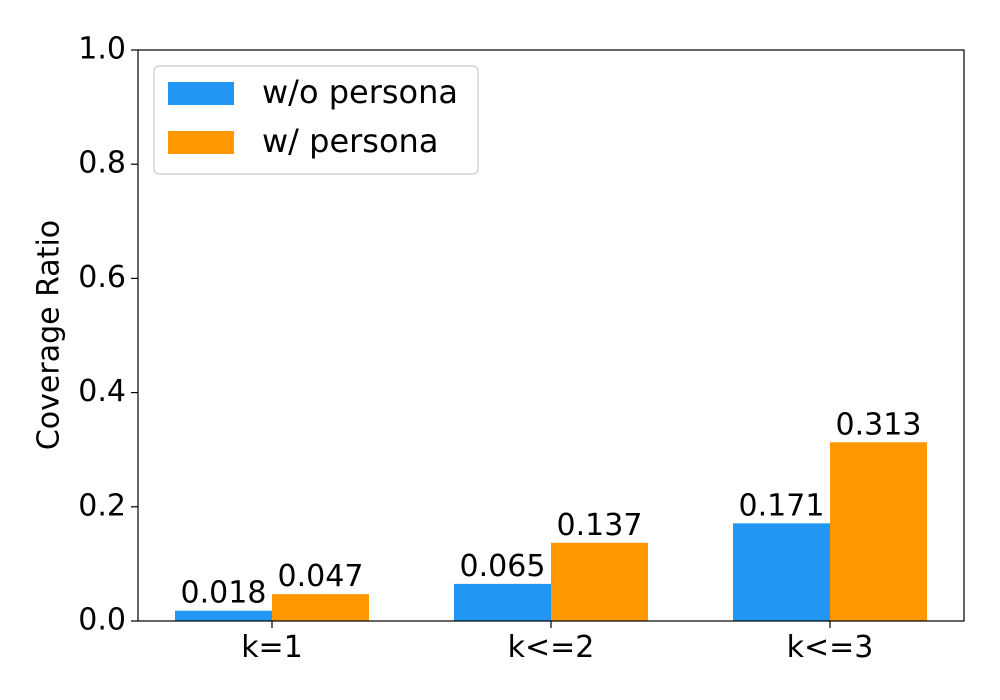  What do you see at coordinates (224, 593) in the screenshot?
I see `value-label: 0.018` at bounding box center [224, 593].